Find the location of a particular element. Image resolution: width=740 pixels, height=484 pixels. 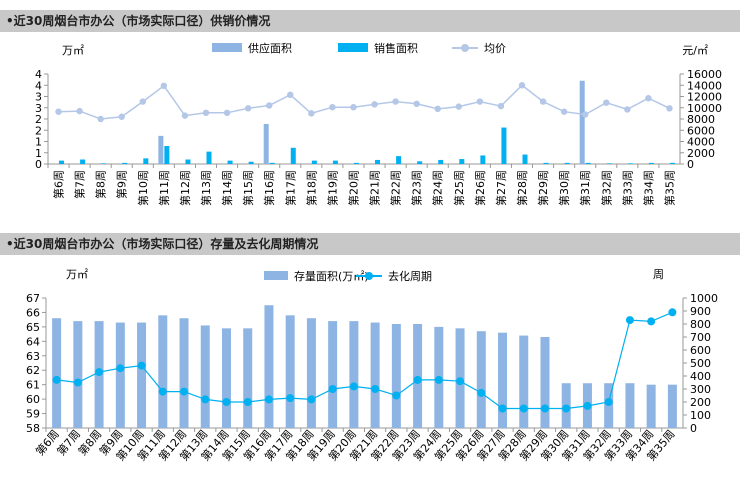

chart2-right-tick-label: 400 is located at coordinates (700, 376).